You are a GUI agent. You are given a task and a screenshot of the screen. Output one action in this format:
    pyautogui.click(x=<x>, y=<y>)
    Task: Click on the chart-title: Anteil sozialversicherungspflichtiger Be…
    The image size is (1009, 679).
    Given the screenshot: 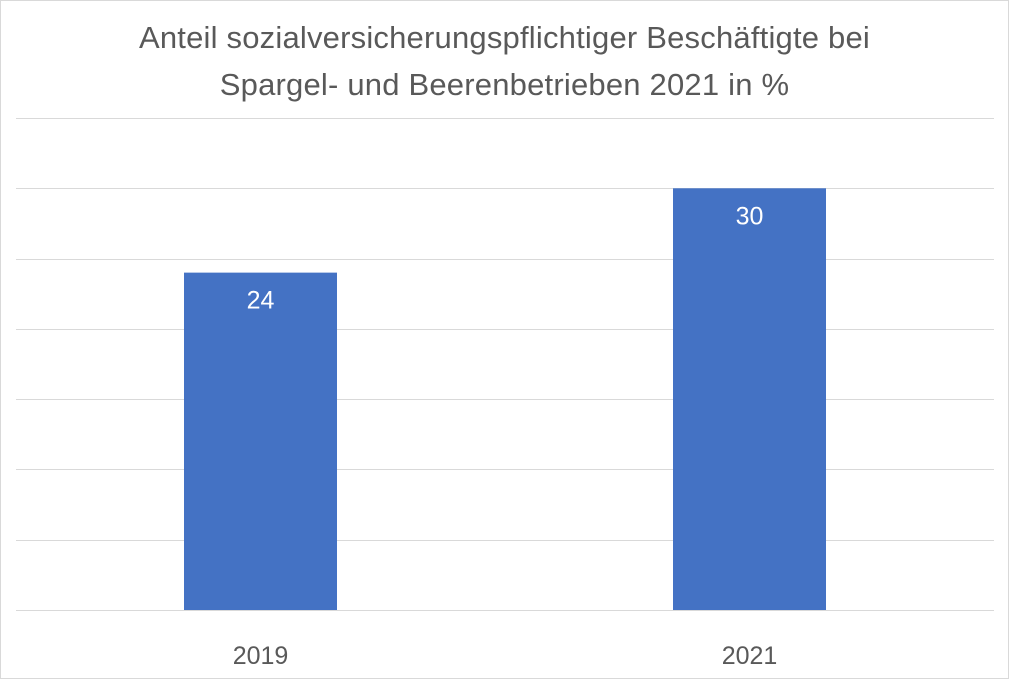 What is the action you would take?
    pyautogui.click(x=504, y=61)
    